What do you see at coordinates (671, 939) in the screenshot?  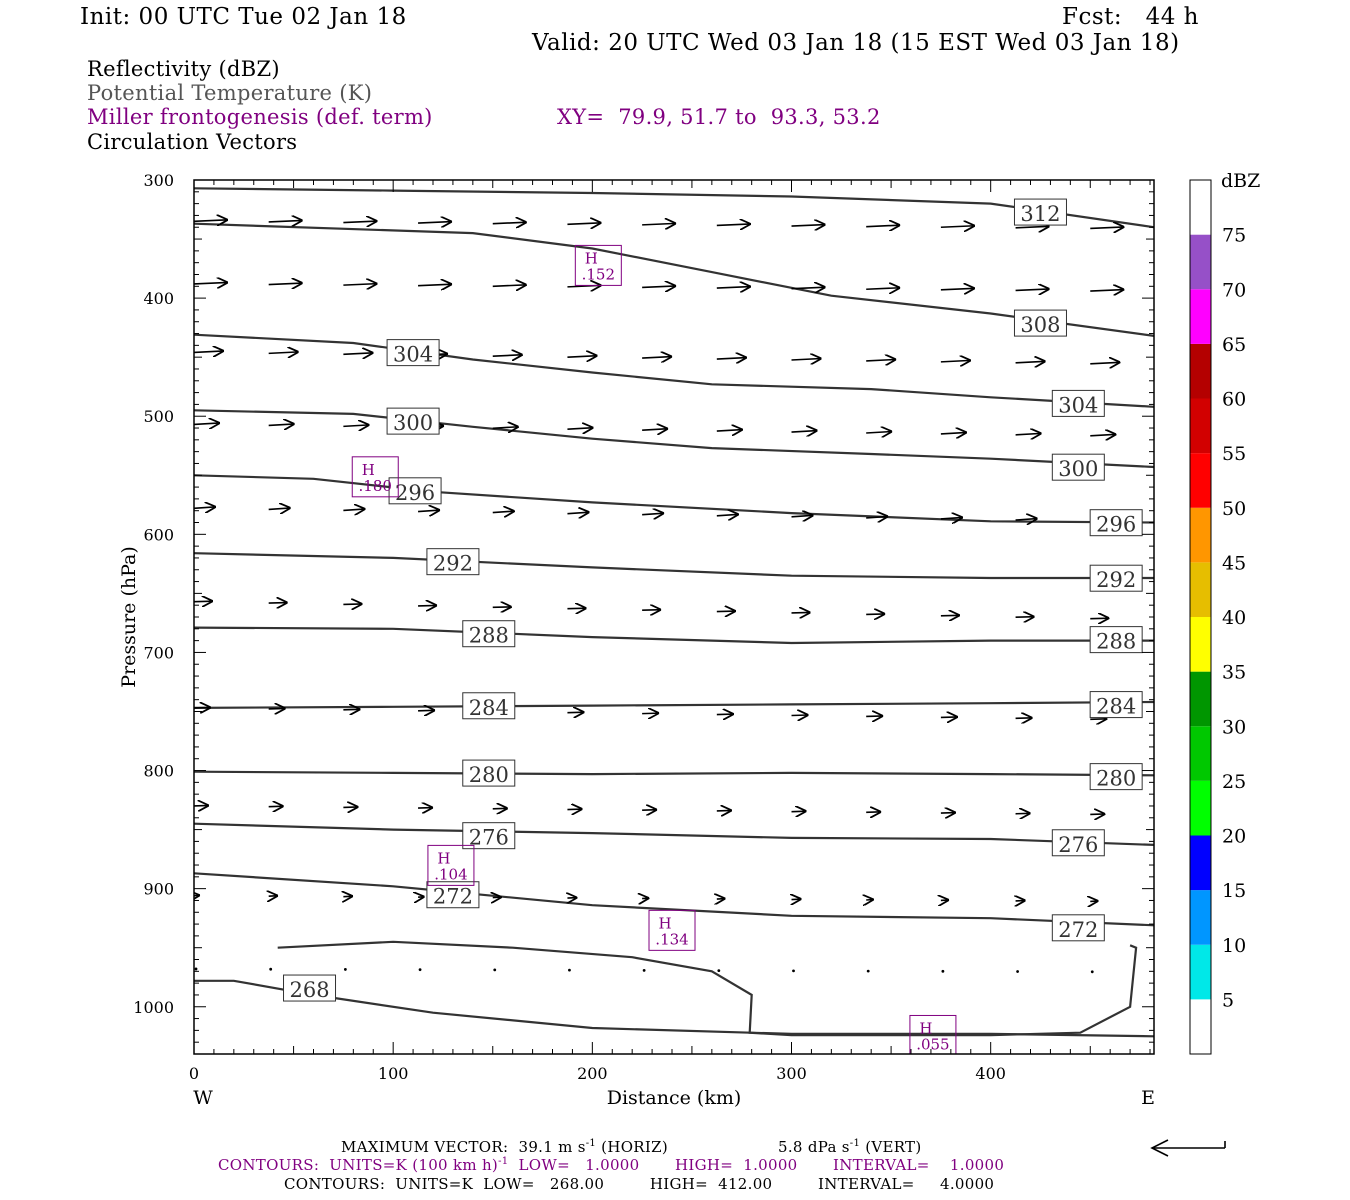 I see `frontogenesis-max-value: .134` at bounding box center [671, 939].